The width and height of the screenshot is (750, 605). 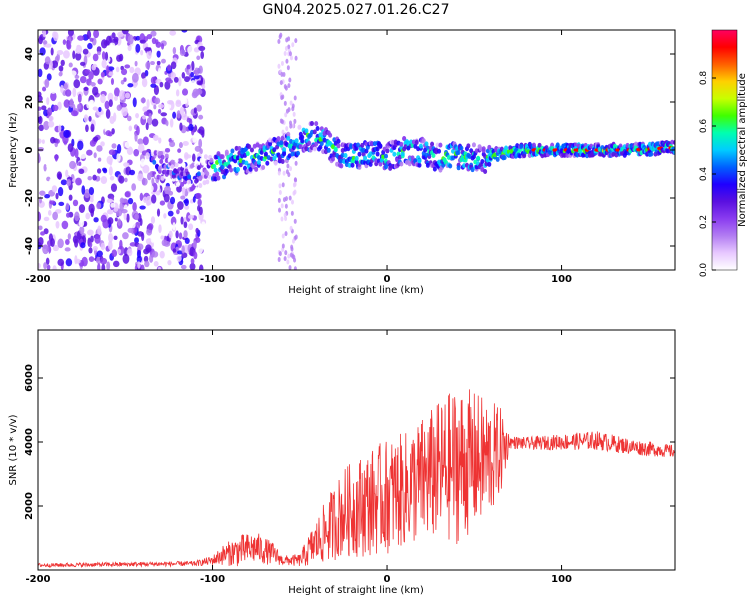 What do you see at coordinates (356, 290) in the screenshot?
I see `spectrogram-xlabel: Height of straight line (km)` at bounding box center [356, 290].